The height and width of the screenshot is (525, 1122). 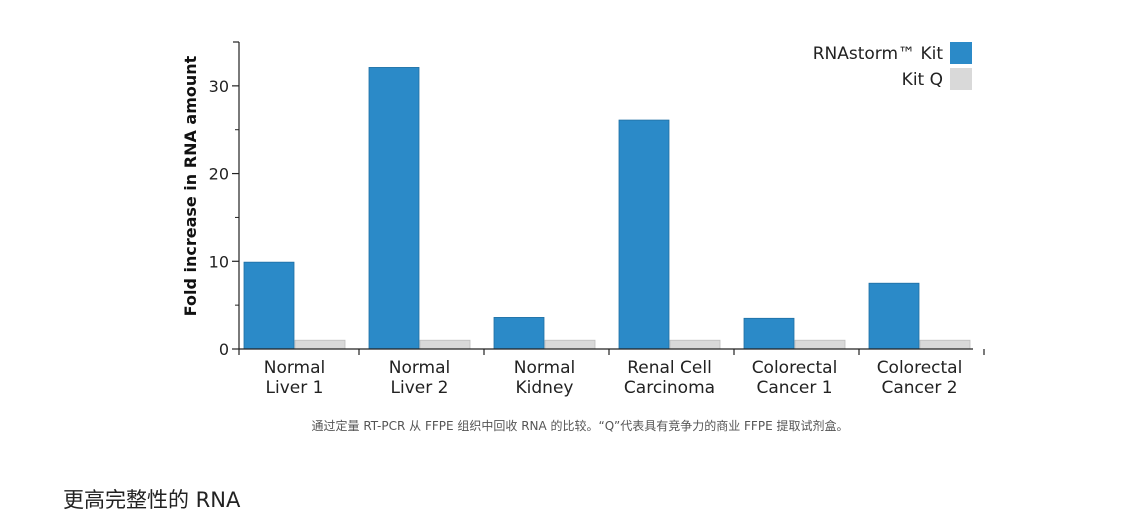 What do you see at coordinates (795, 368) in the screenshot?
I see `x-category-label-4-0: Colorectal` at bounding box center [795, 368].